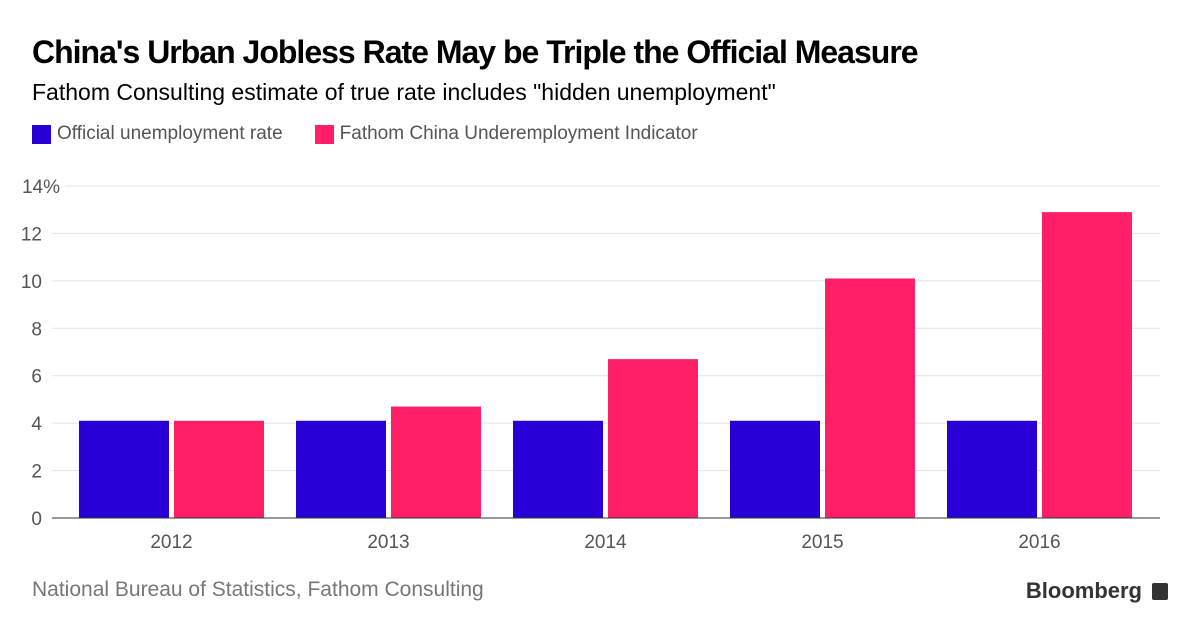  I want to click on x-tick-label: 2016, so click(1039, 542).